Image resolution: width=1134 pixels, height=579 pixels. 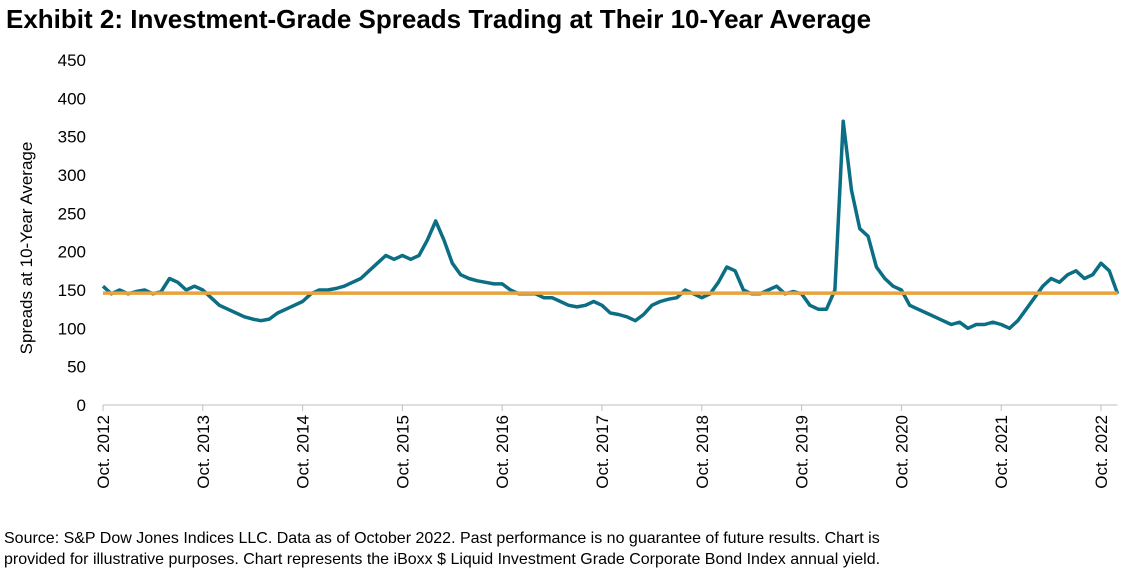 What do you see at coordinates (303, 452) in the screenshot?
I see `x-tick-label: Oct. 2014` at bounding box center [303, 452].